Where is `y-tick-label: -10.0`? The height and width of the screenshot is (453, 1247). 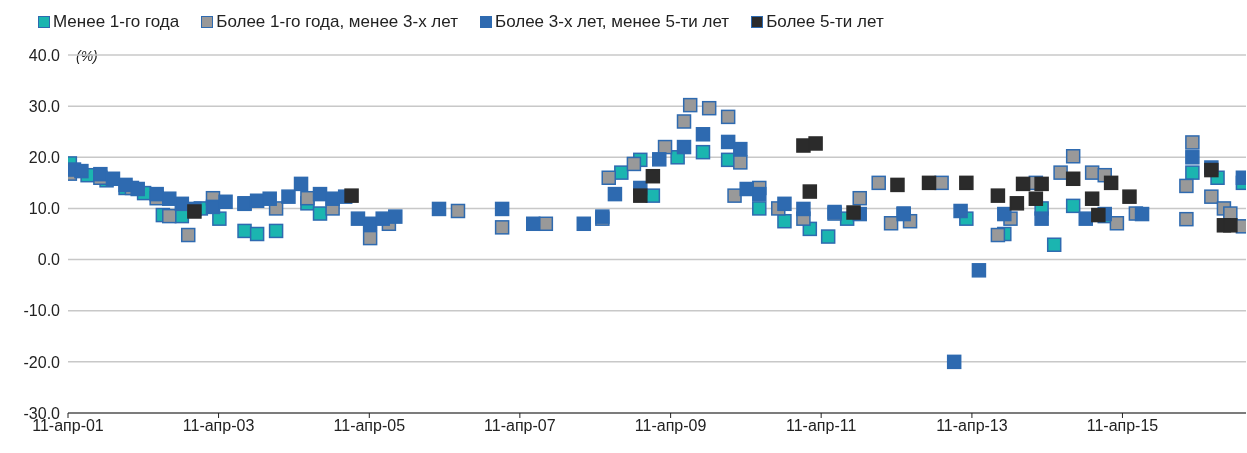 y-tick-label: -10.0 is located at coordinates (42, 311).